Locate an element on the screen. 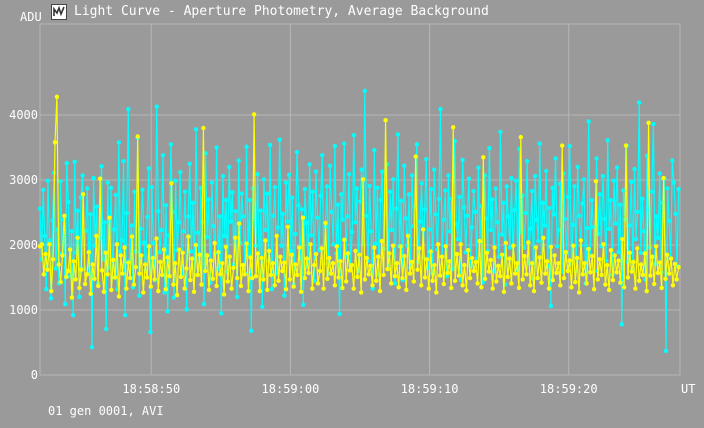  x-tick-label: 18:59:20 is located at coordinates (569, 389).